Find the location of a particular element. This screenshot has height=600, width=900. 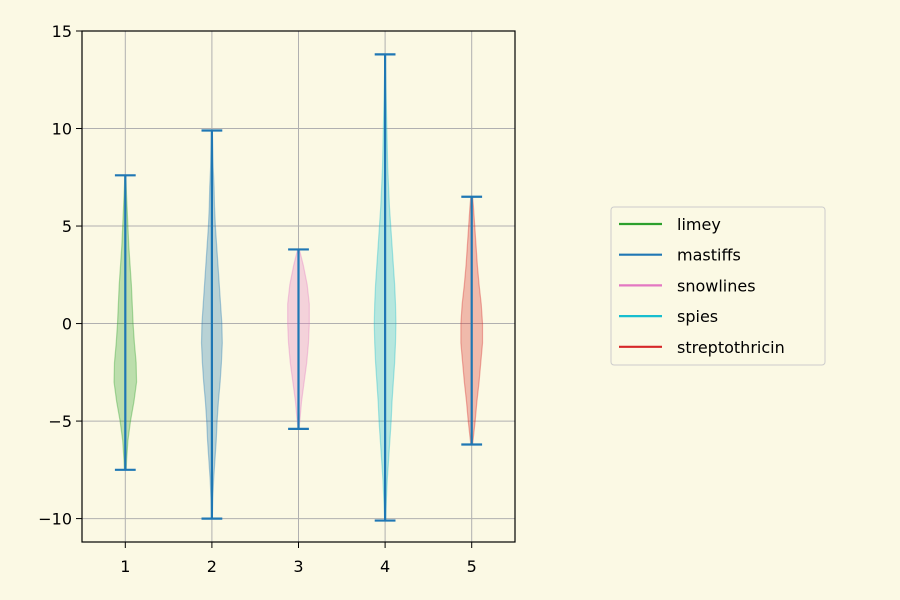

y-tick-label: 5 is located at coordinates (67, 226).